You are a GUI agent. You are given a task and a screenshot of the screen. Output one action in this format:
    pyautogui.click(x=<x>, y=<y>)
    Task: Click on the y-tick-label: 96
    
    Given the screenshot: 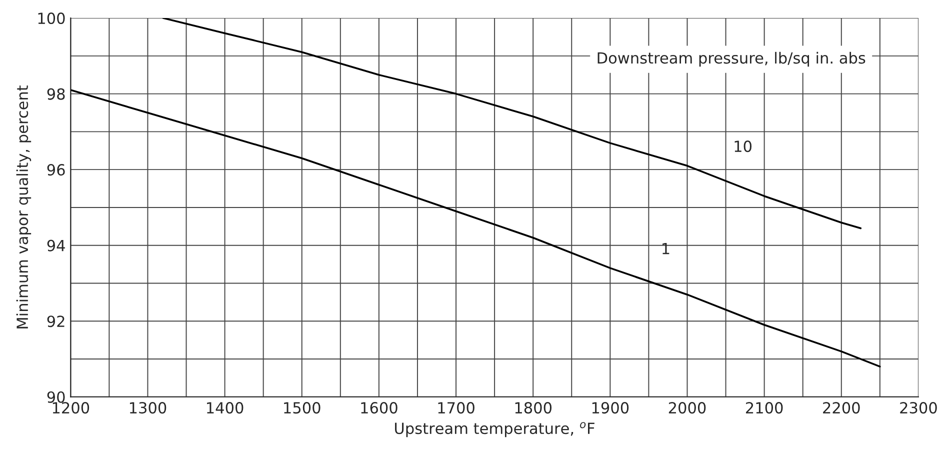 What is the action you would take?
    pyautogui.click(x=56, y=170)
    